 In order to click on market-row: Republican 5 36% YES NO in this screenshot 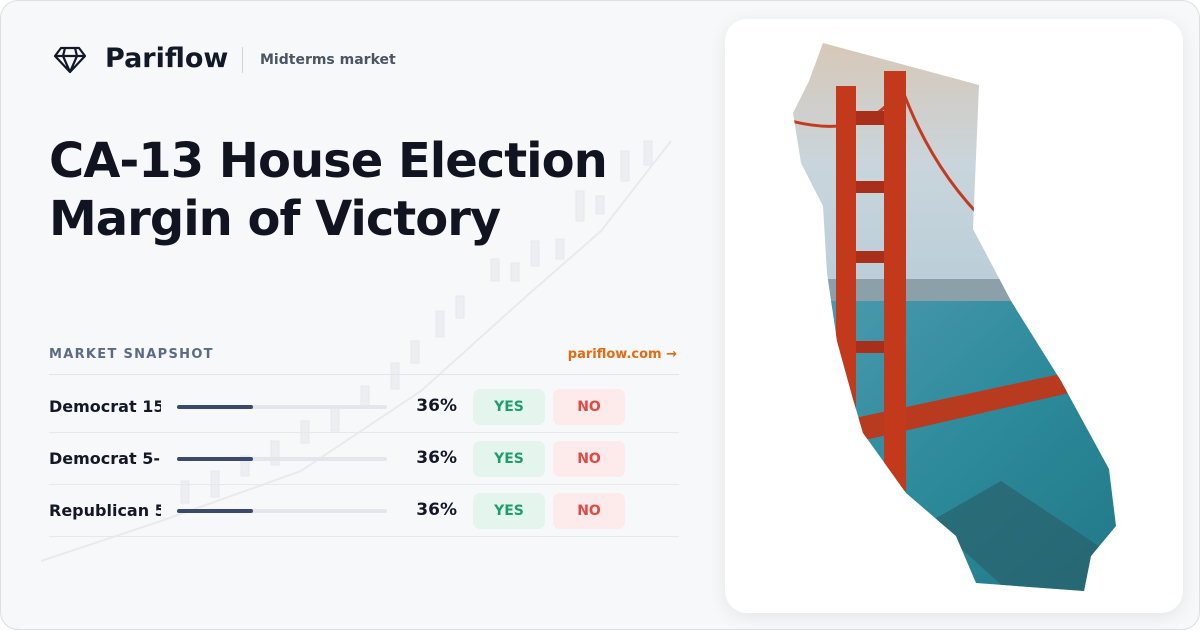, I will do `click(364, 511)`.